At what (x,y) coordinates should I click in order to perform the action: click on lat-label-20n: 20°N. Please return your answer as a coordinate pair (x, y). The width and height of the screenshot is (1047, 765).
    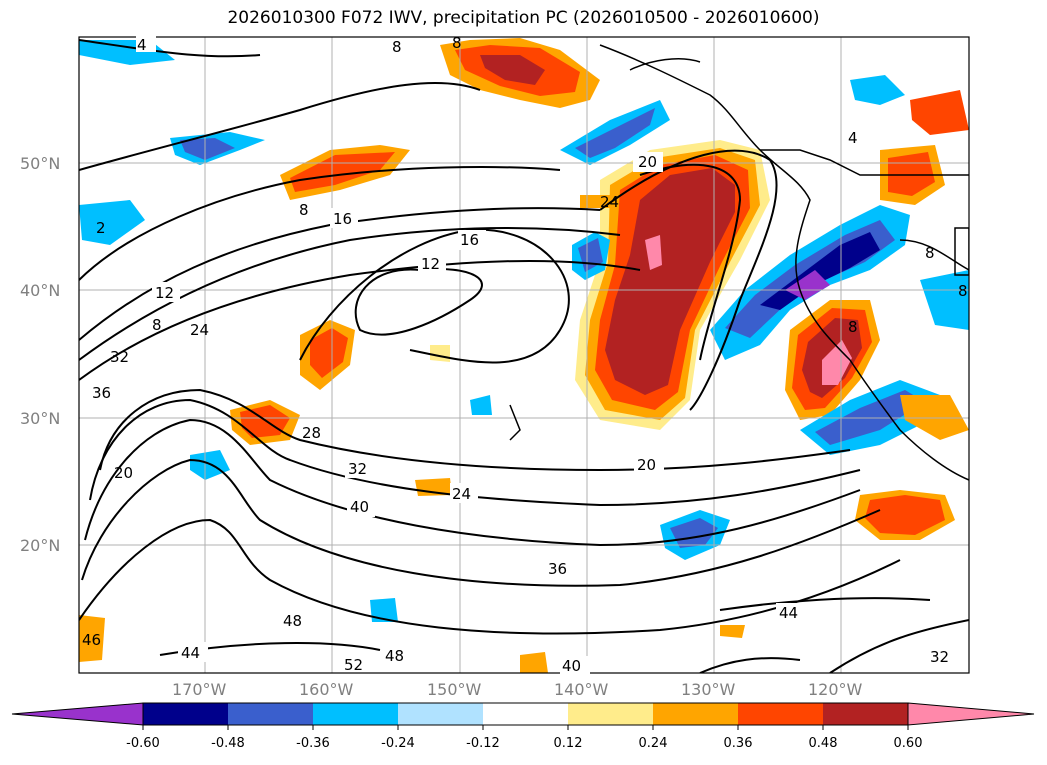
    Looking at the image, I should click on (40, 545).